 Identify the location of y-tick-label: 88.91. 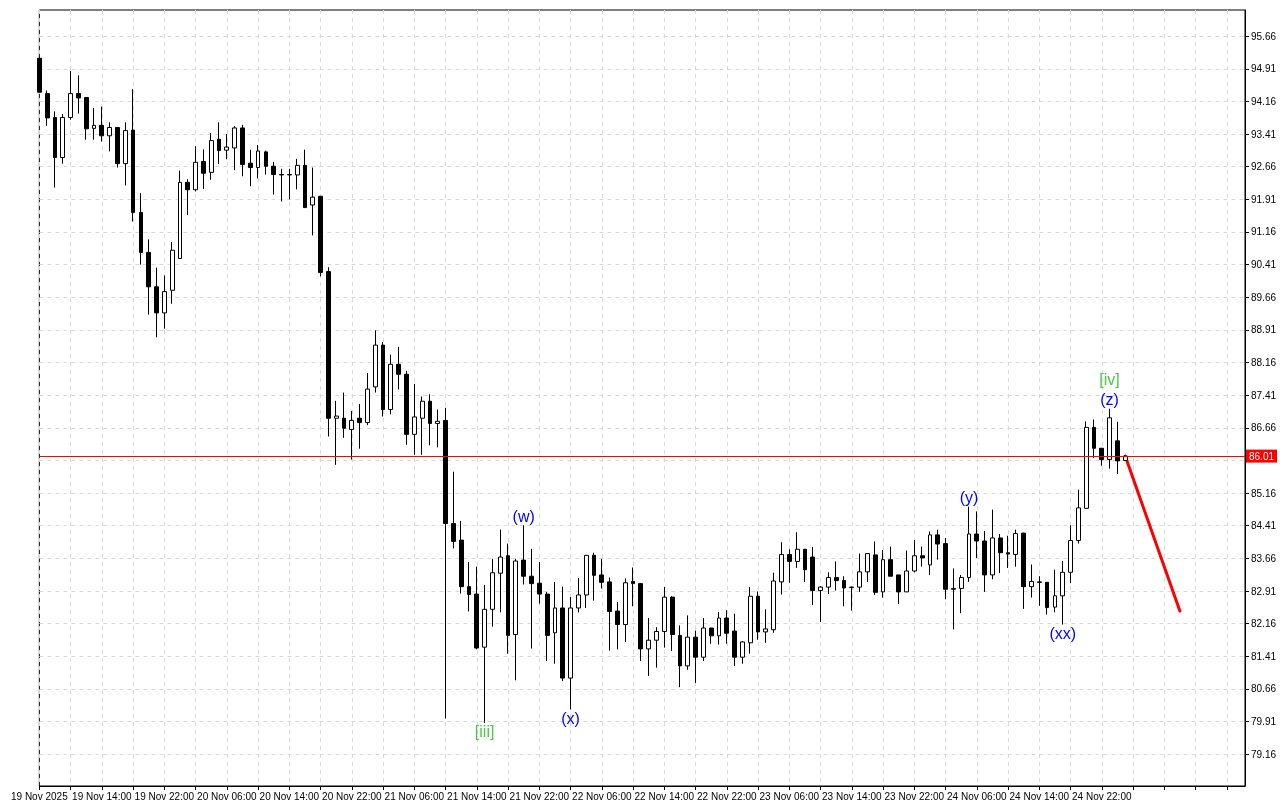
(1264, 330).